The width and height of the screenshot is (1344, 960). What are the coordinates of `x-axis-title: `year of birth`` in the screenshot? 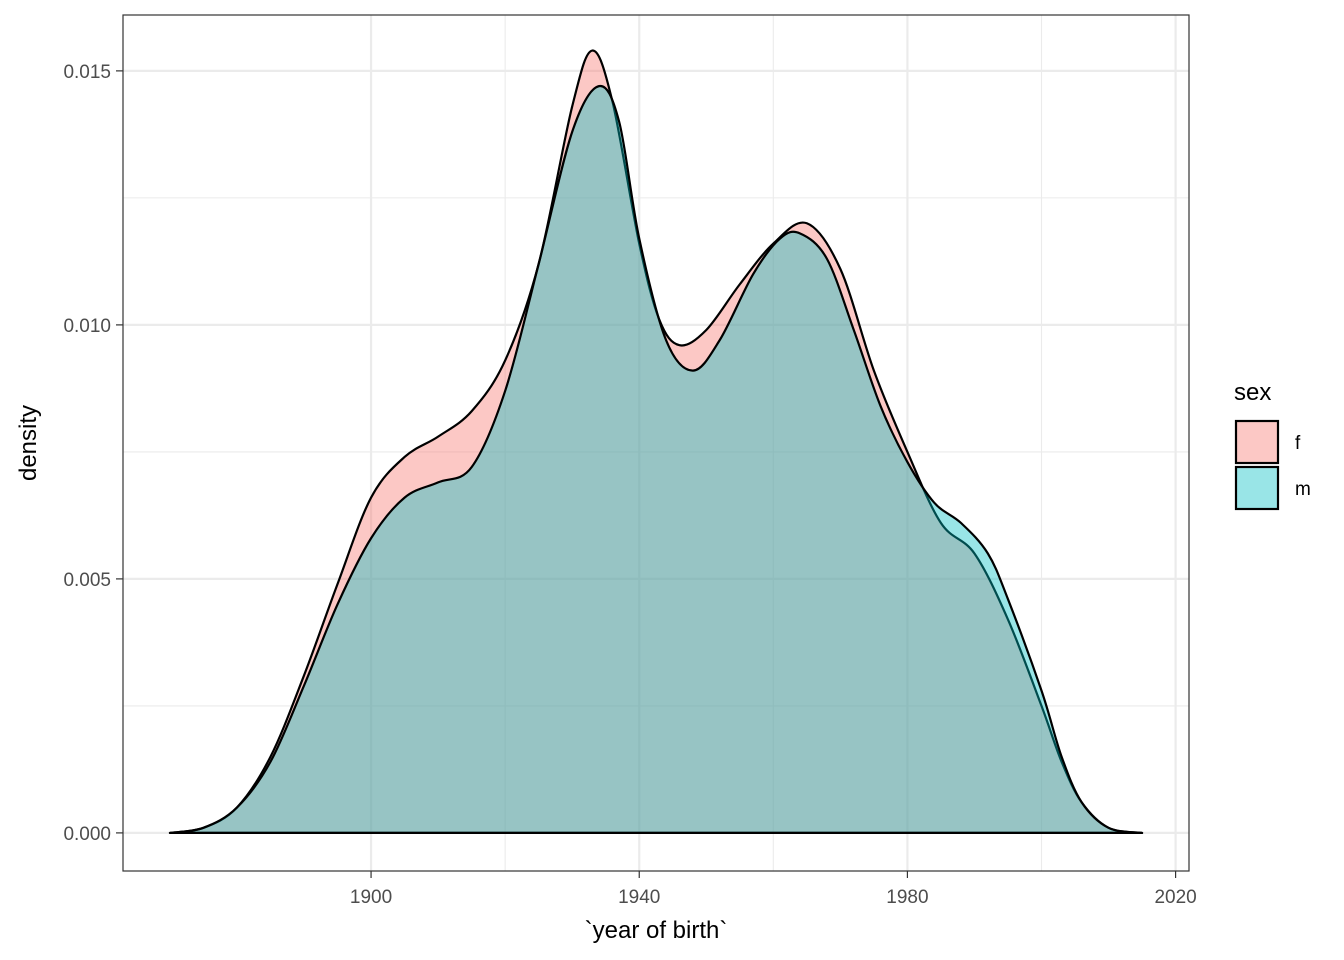 It's located at (656, 930).